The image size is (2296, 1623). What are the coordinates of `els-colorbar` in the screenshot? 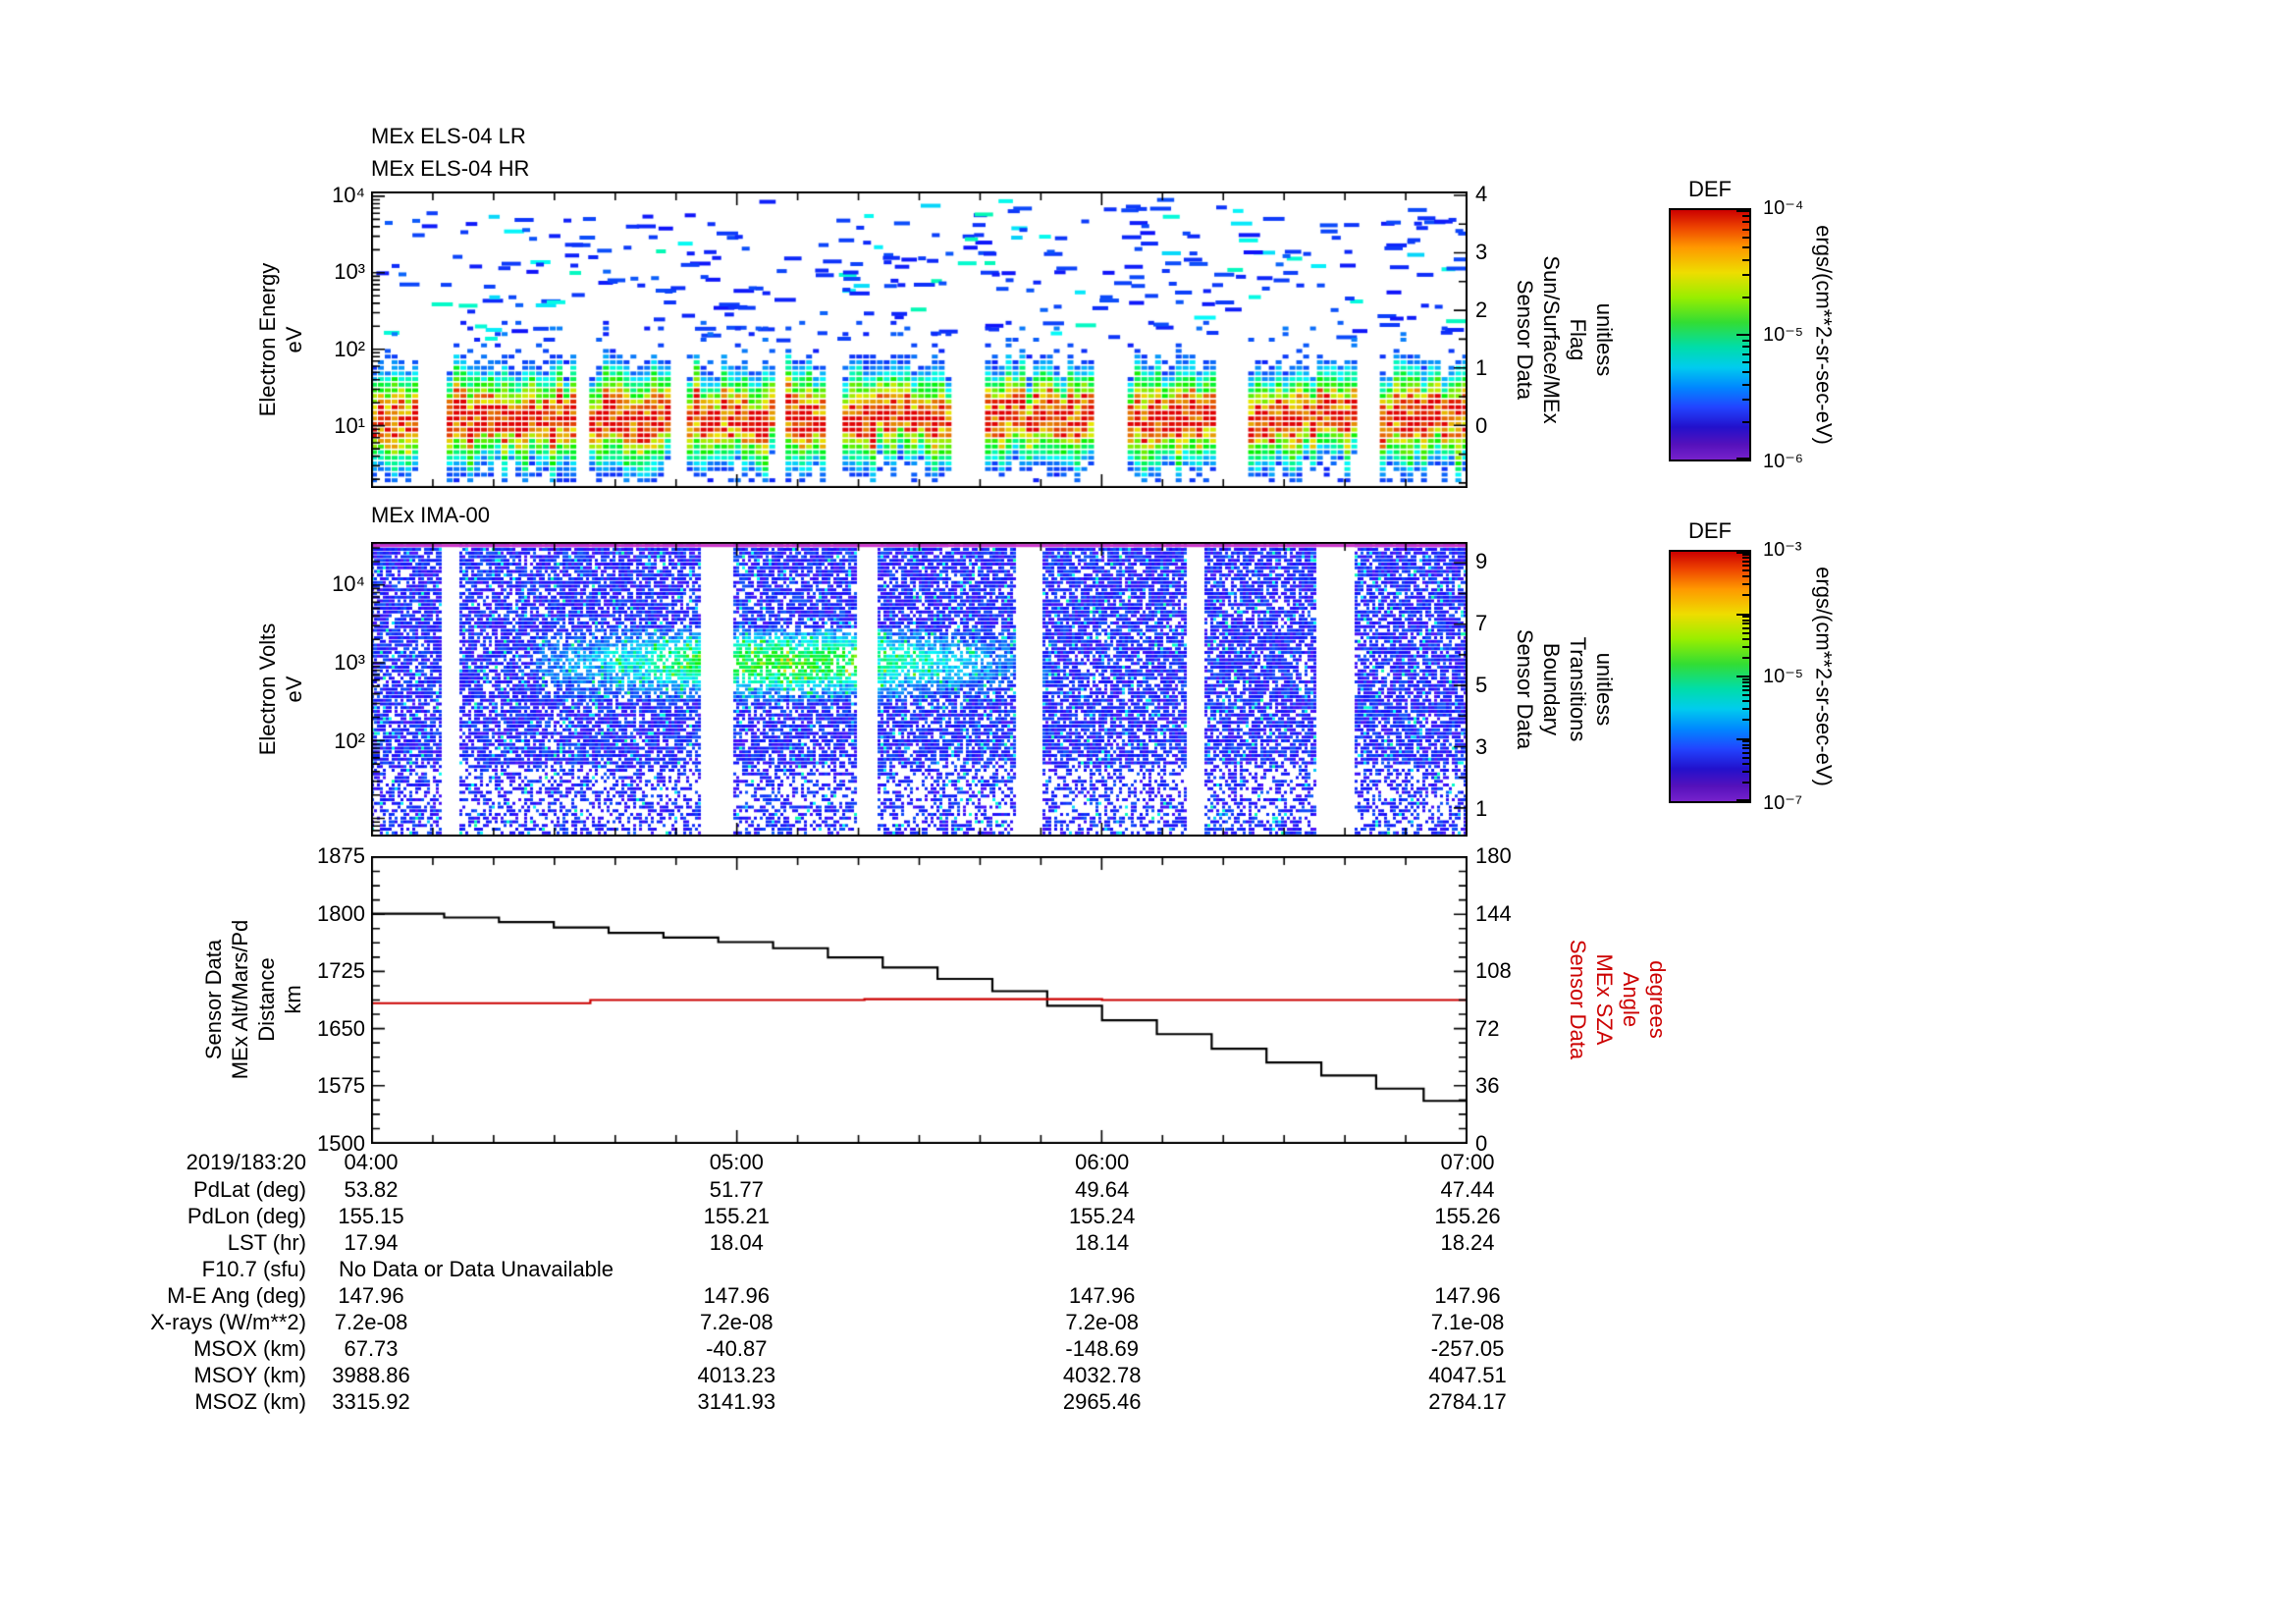 It's located at (1710, 334).